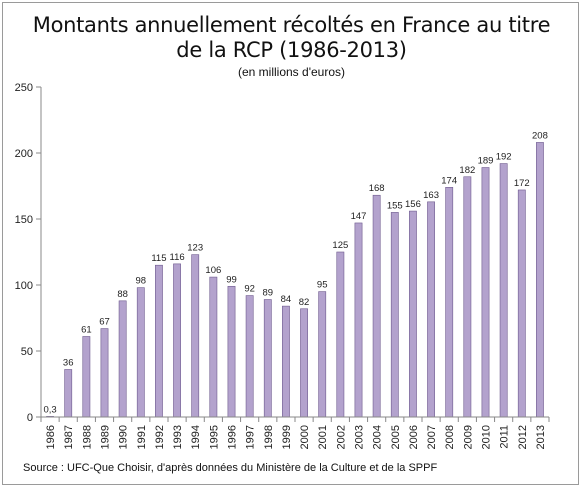 This screenshot has width=583, height=489. Describe the element at coordinates (287, 437) in the screenshot. I see `x-tick-label: 1999` at that location.